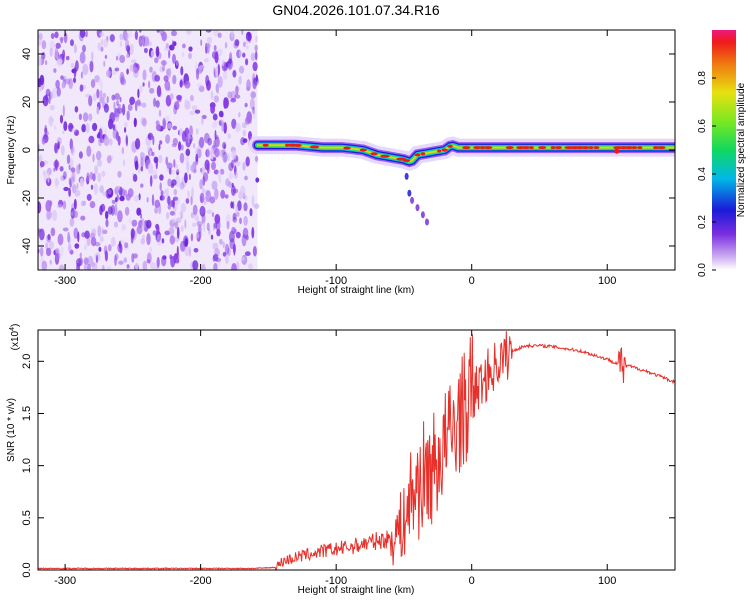 The height and width of the screenshot is (600, 750). I want to click on colorbar-label: Normalized spectral amplitude, so click(741, 149).